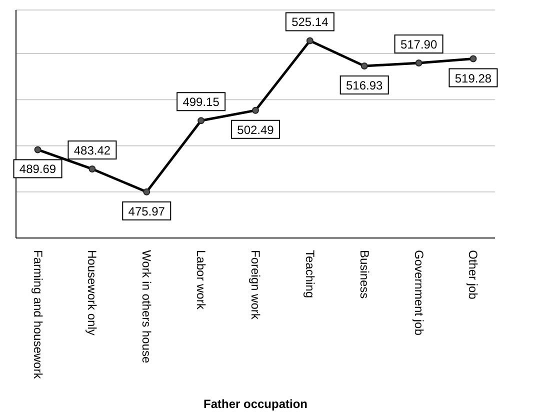 This screenshot has width=533, height=420. I want to click on data-label: 475.97, so click(147, 211).